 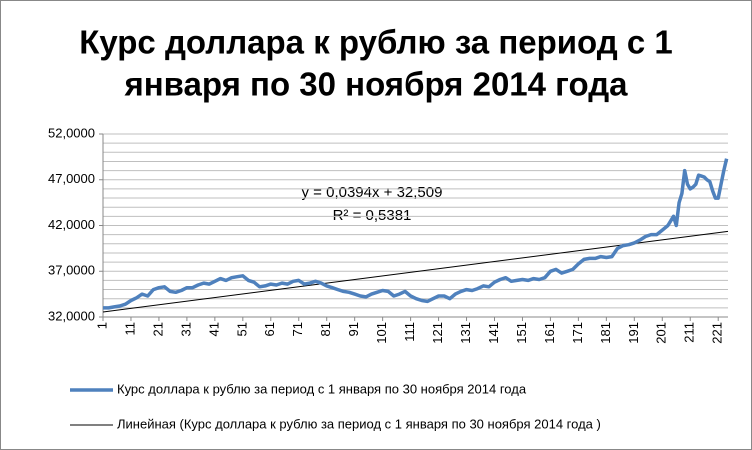 I want to click on y-tick-label: 32,0000, so click(x=71, y=315).